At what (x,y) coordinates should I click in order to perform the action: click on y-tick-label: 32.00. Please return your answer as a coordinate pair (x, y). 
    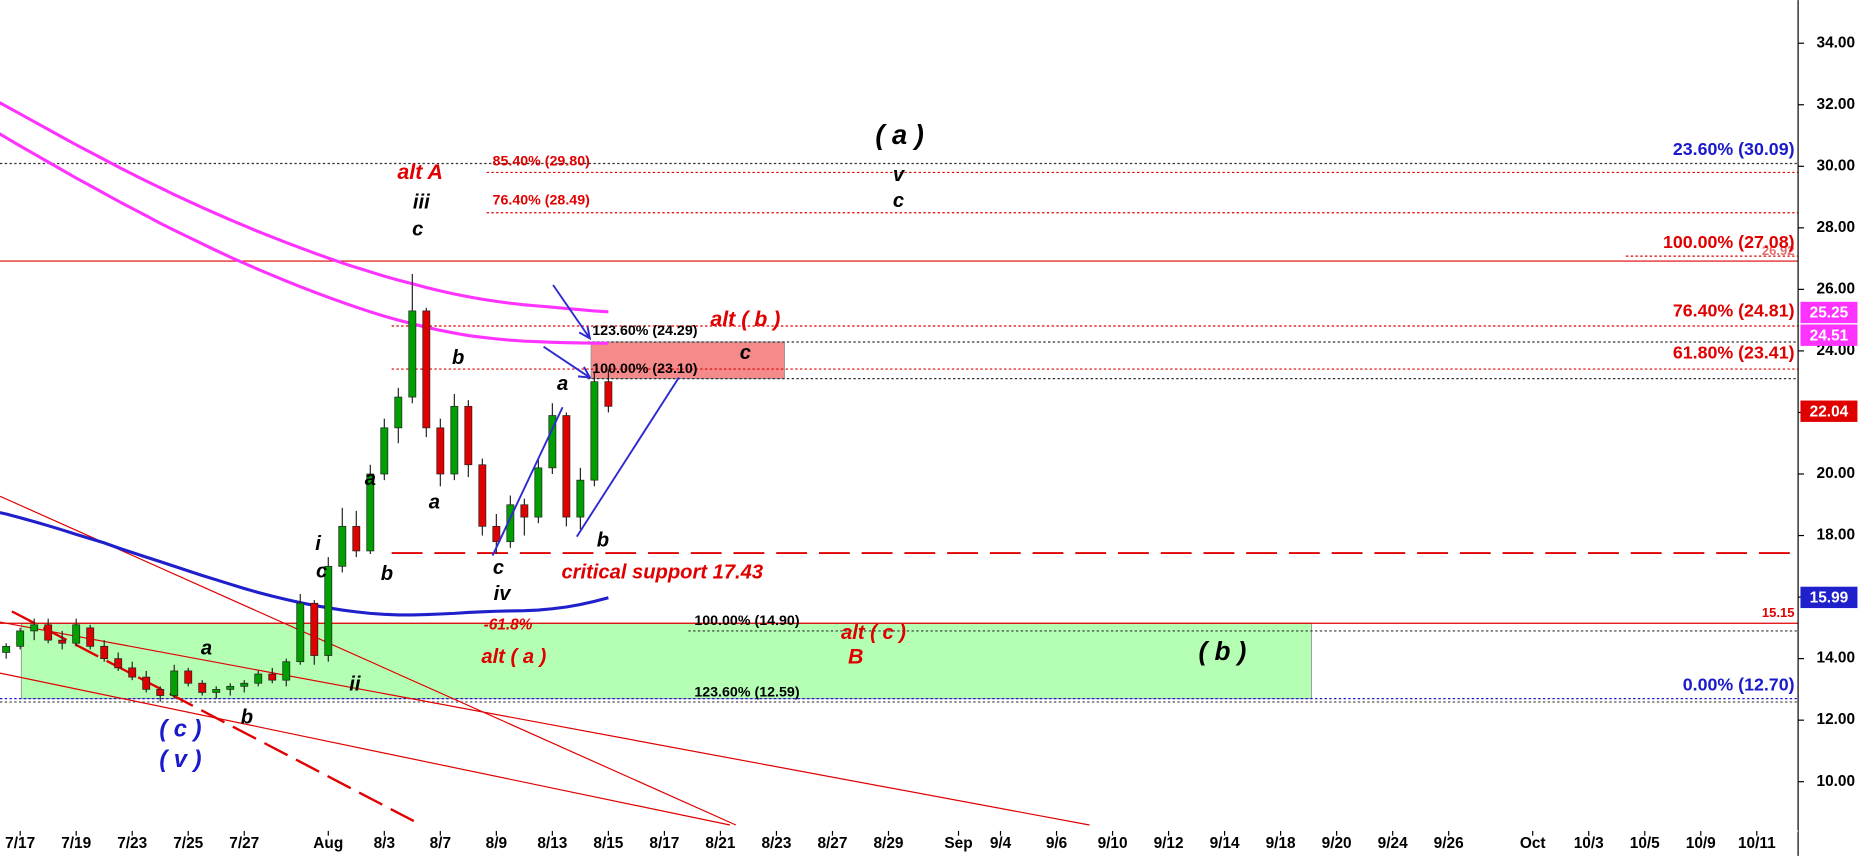
    Looking at the image, I should click on (1836, 104).